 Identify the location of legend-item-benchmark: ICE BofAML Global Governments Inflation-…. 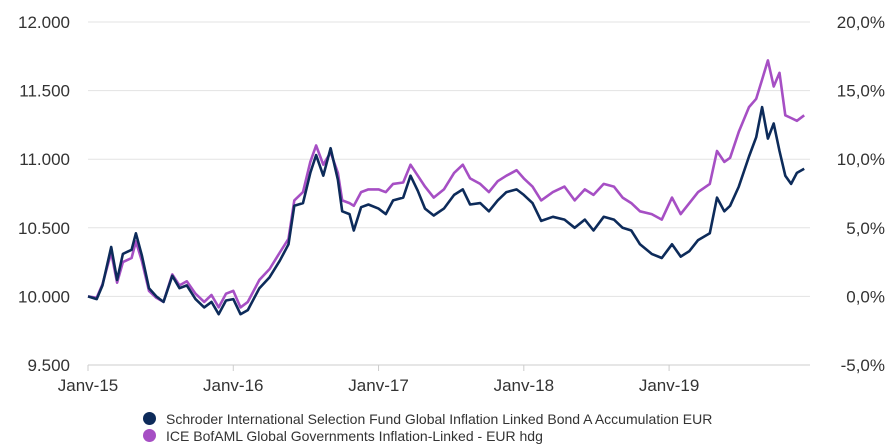
(513, 435).